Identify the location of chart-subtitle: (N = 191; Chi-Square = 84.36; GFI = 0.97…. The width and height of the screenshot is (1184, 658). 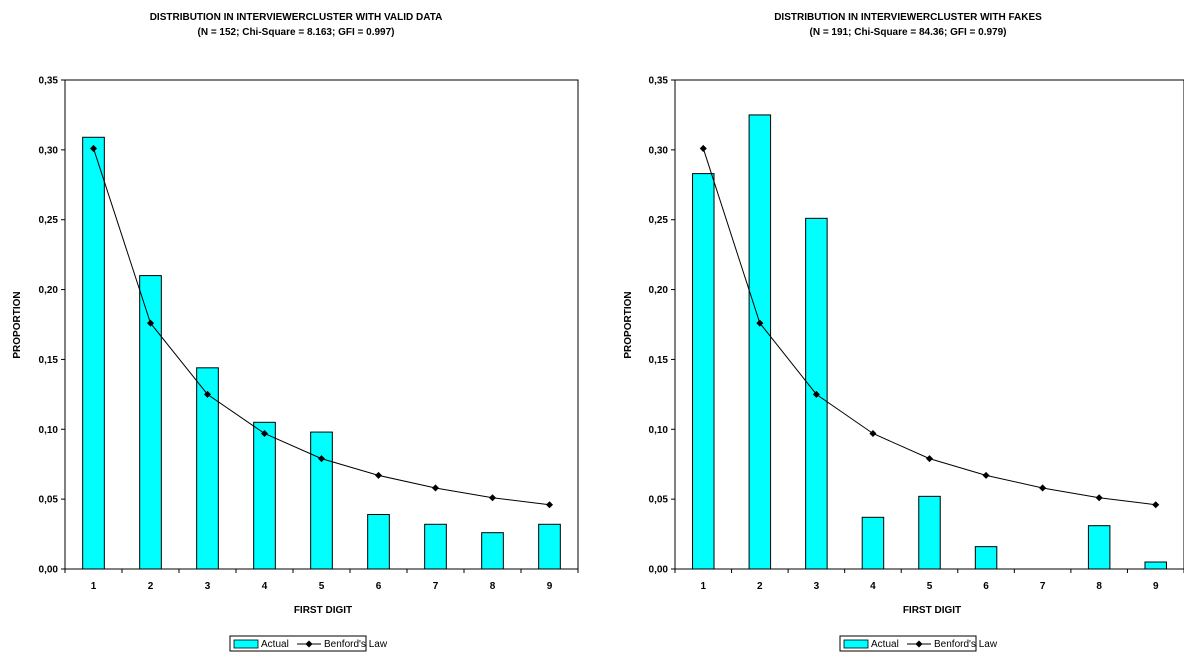
(907, 32).